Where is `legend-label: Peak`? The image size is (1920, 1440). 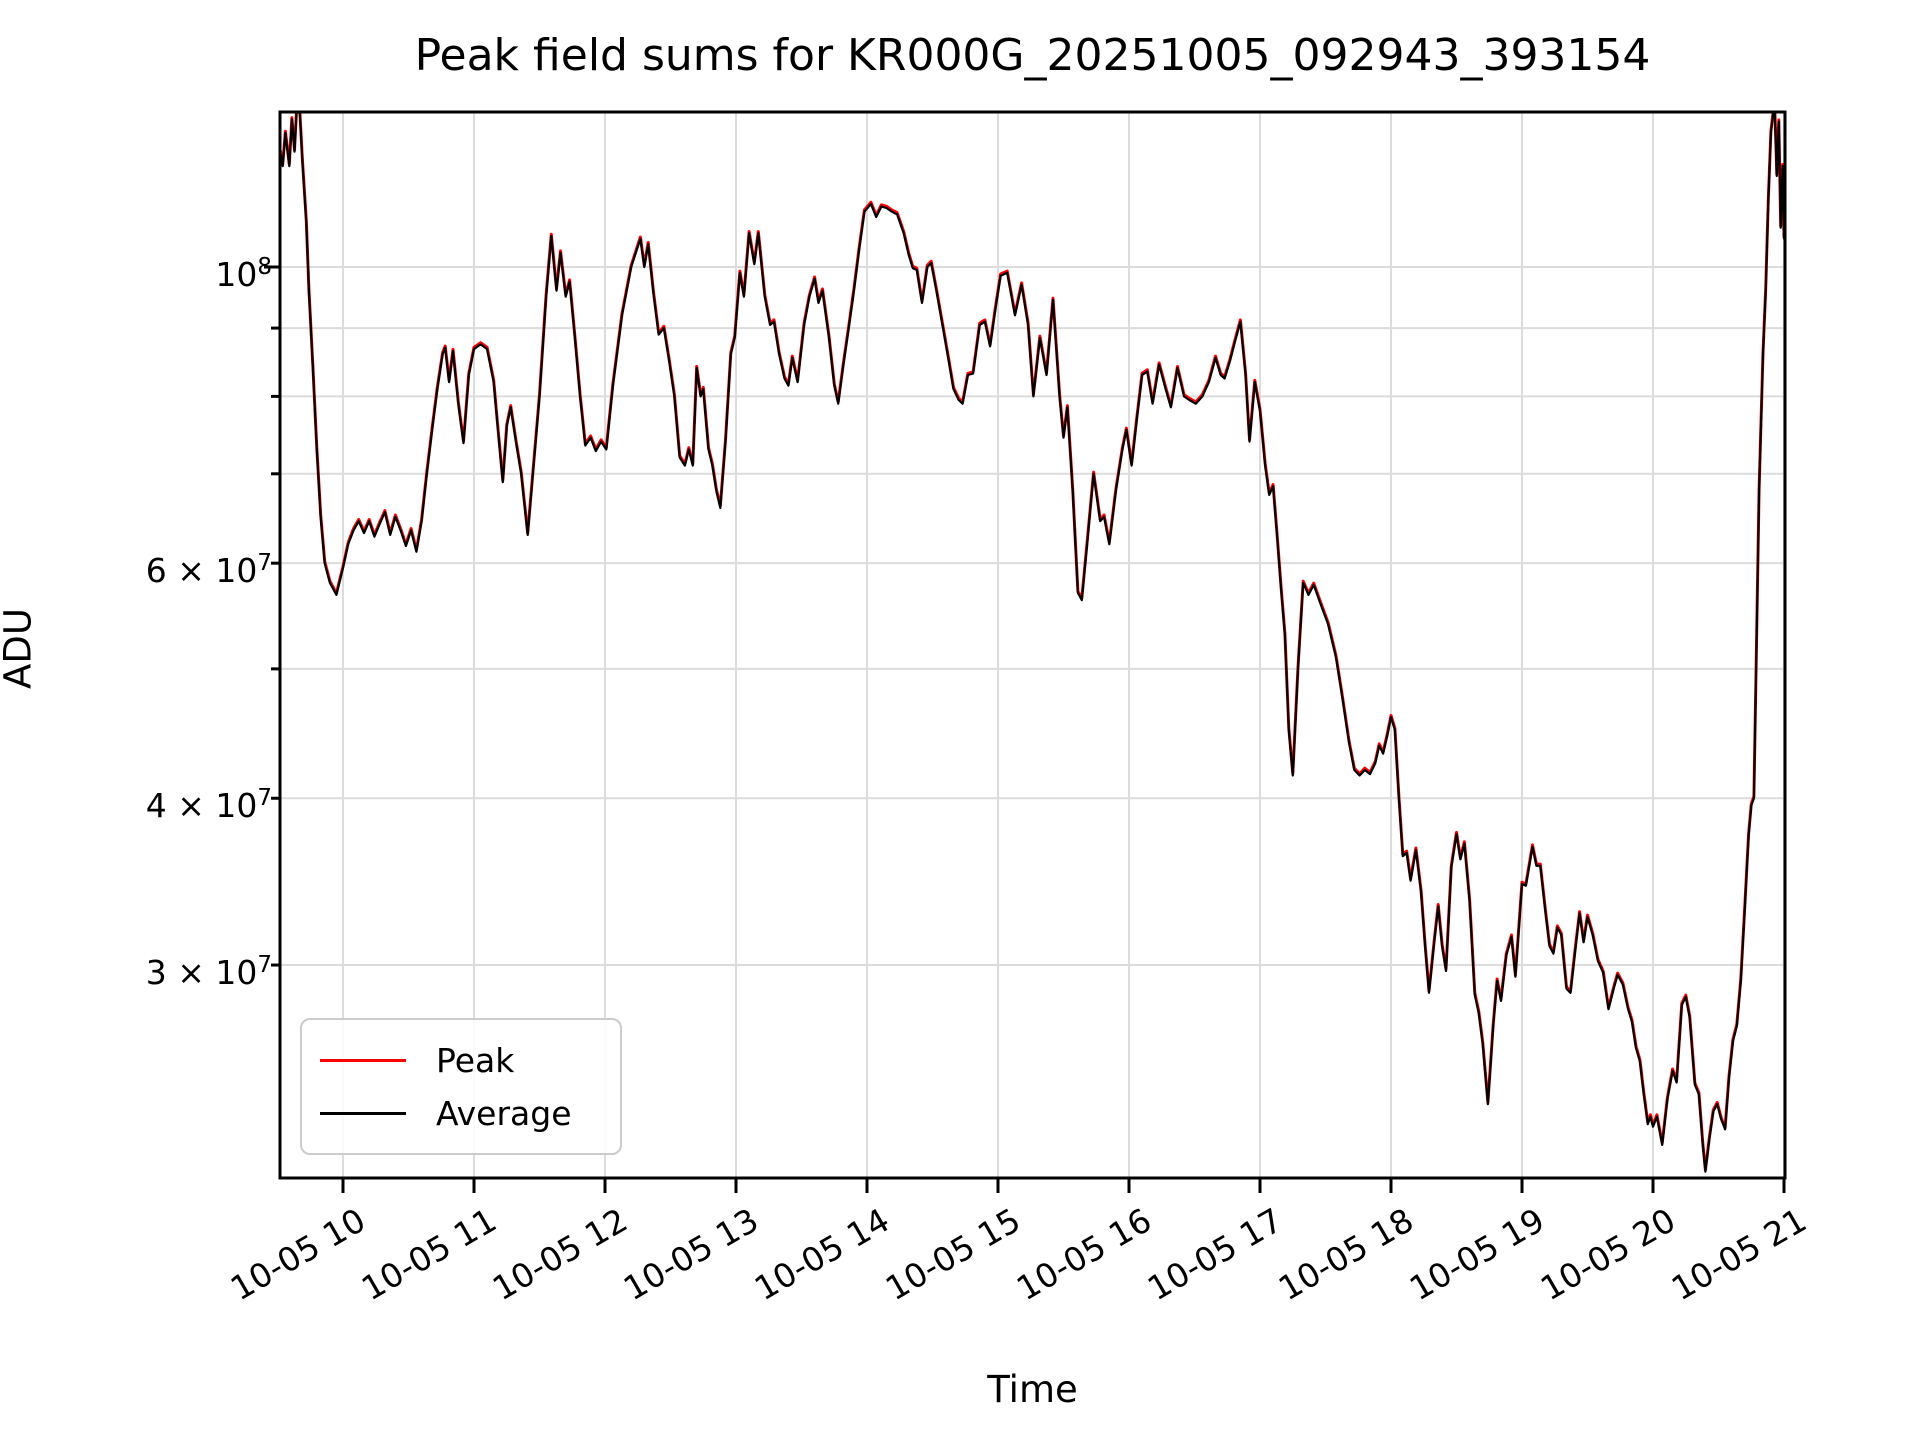
legend-label: Peak is located at coordinates (475, 1060).